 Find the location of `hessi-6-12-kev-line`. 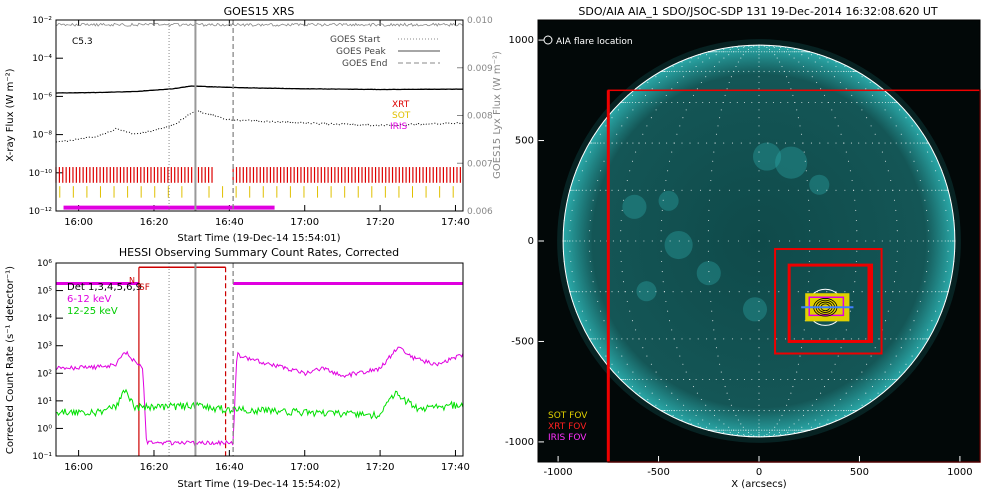

hessi-6-12-kev-line is located at coordinates (259, 396).